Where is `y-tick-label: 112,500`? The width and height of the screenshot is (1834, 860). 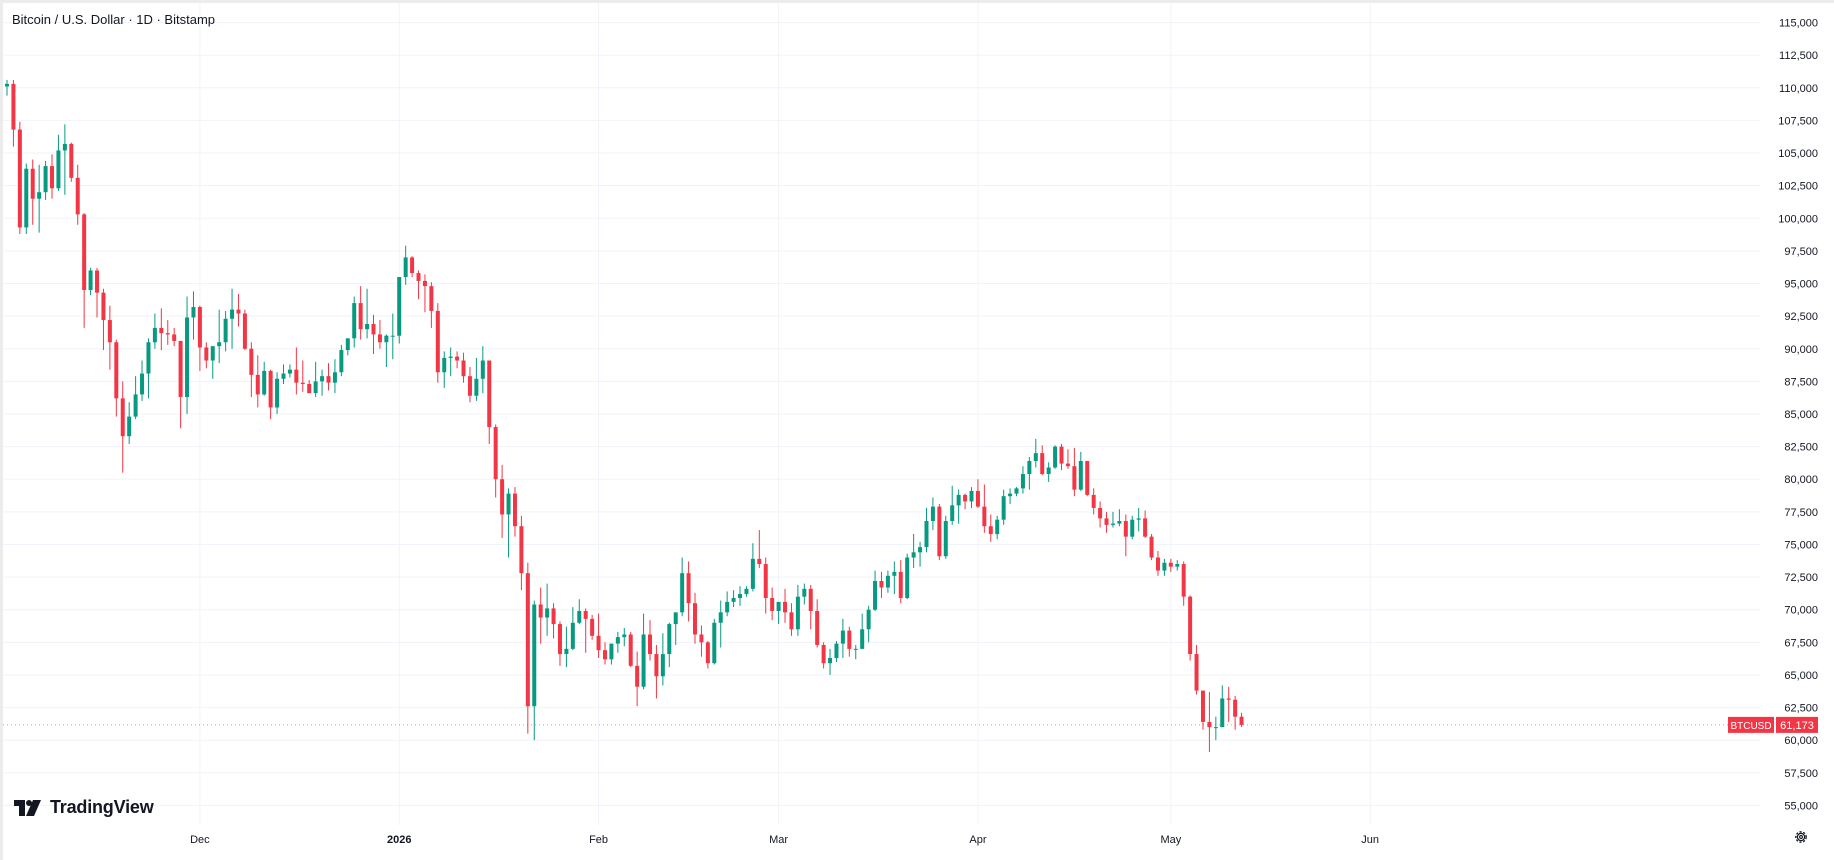 y-tick-label: 112,500 is located at coordinates (1798, 56).